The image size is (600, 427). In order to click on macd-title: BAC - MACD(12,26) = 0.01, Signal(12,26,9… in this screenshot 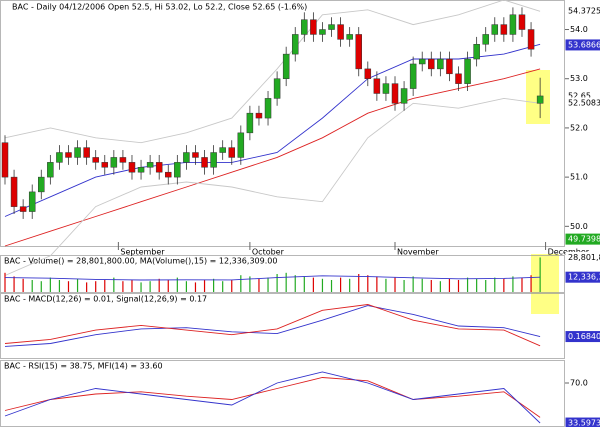, I will do `click(105, 299)`.